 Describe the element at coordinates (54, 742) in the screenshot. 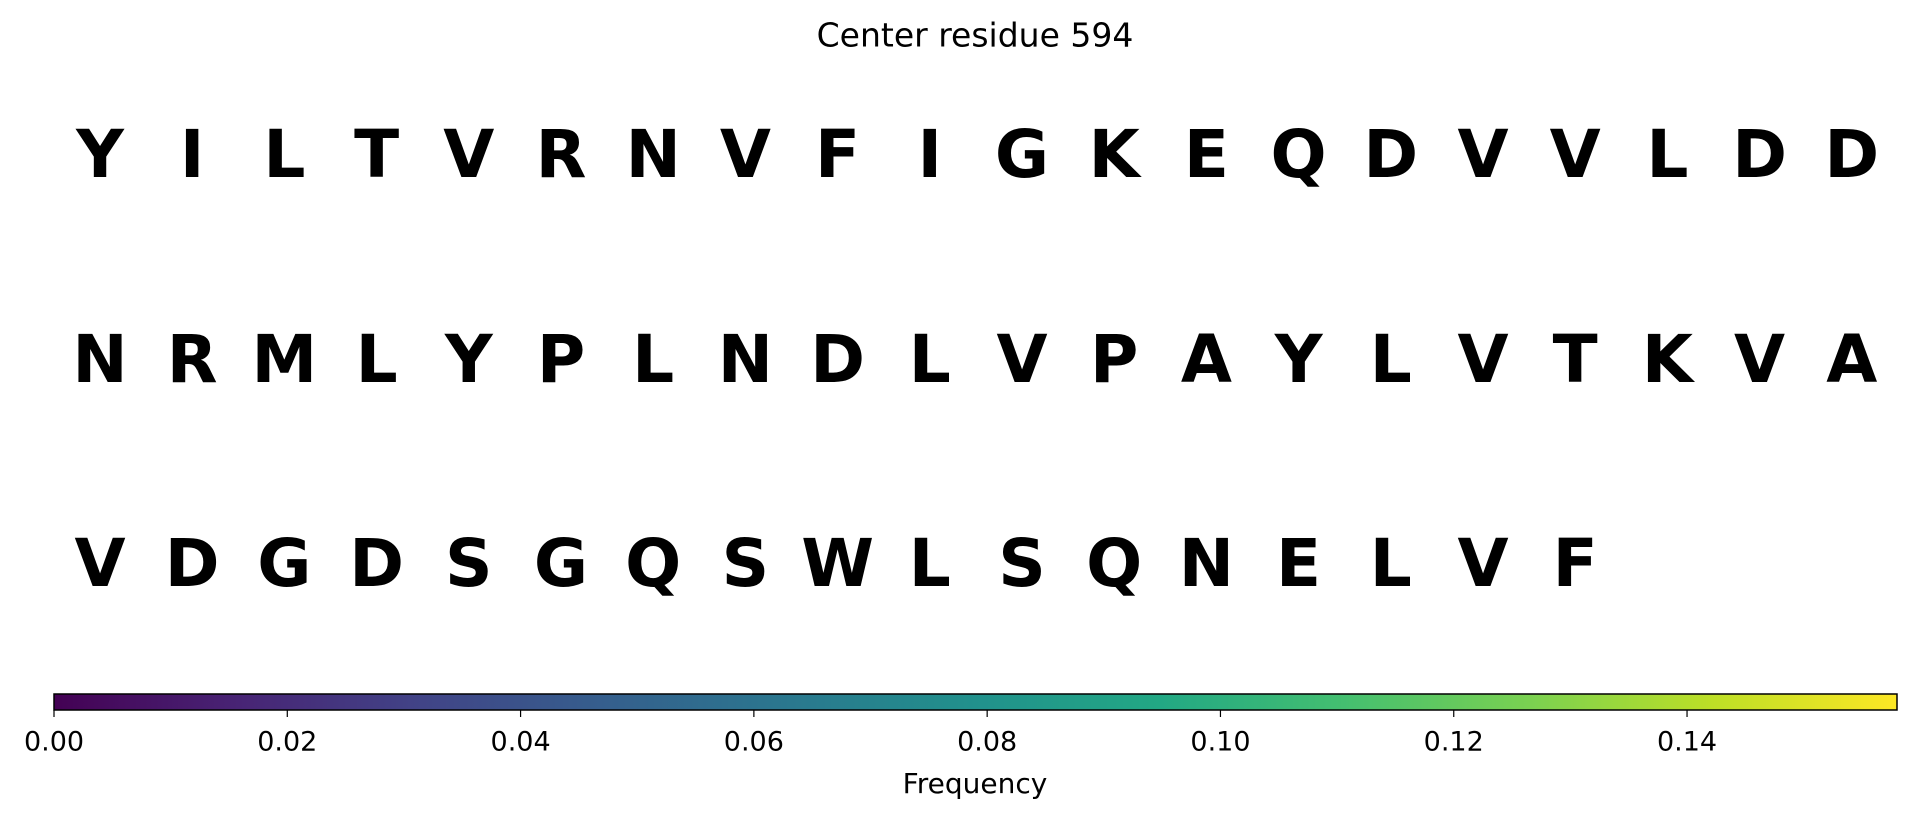

I see `colorbar-tick-label: 0.00` at that location.